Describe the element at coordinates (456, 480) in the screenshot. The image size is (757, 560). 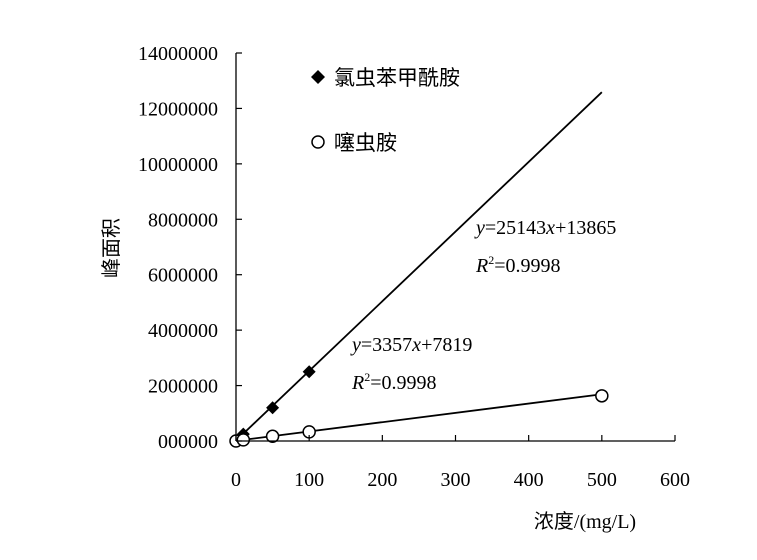
I see `x-tick-label: 300` at that location.